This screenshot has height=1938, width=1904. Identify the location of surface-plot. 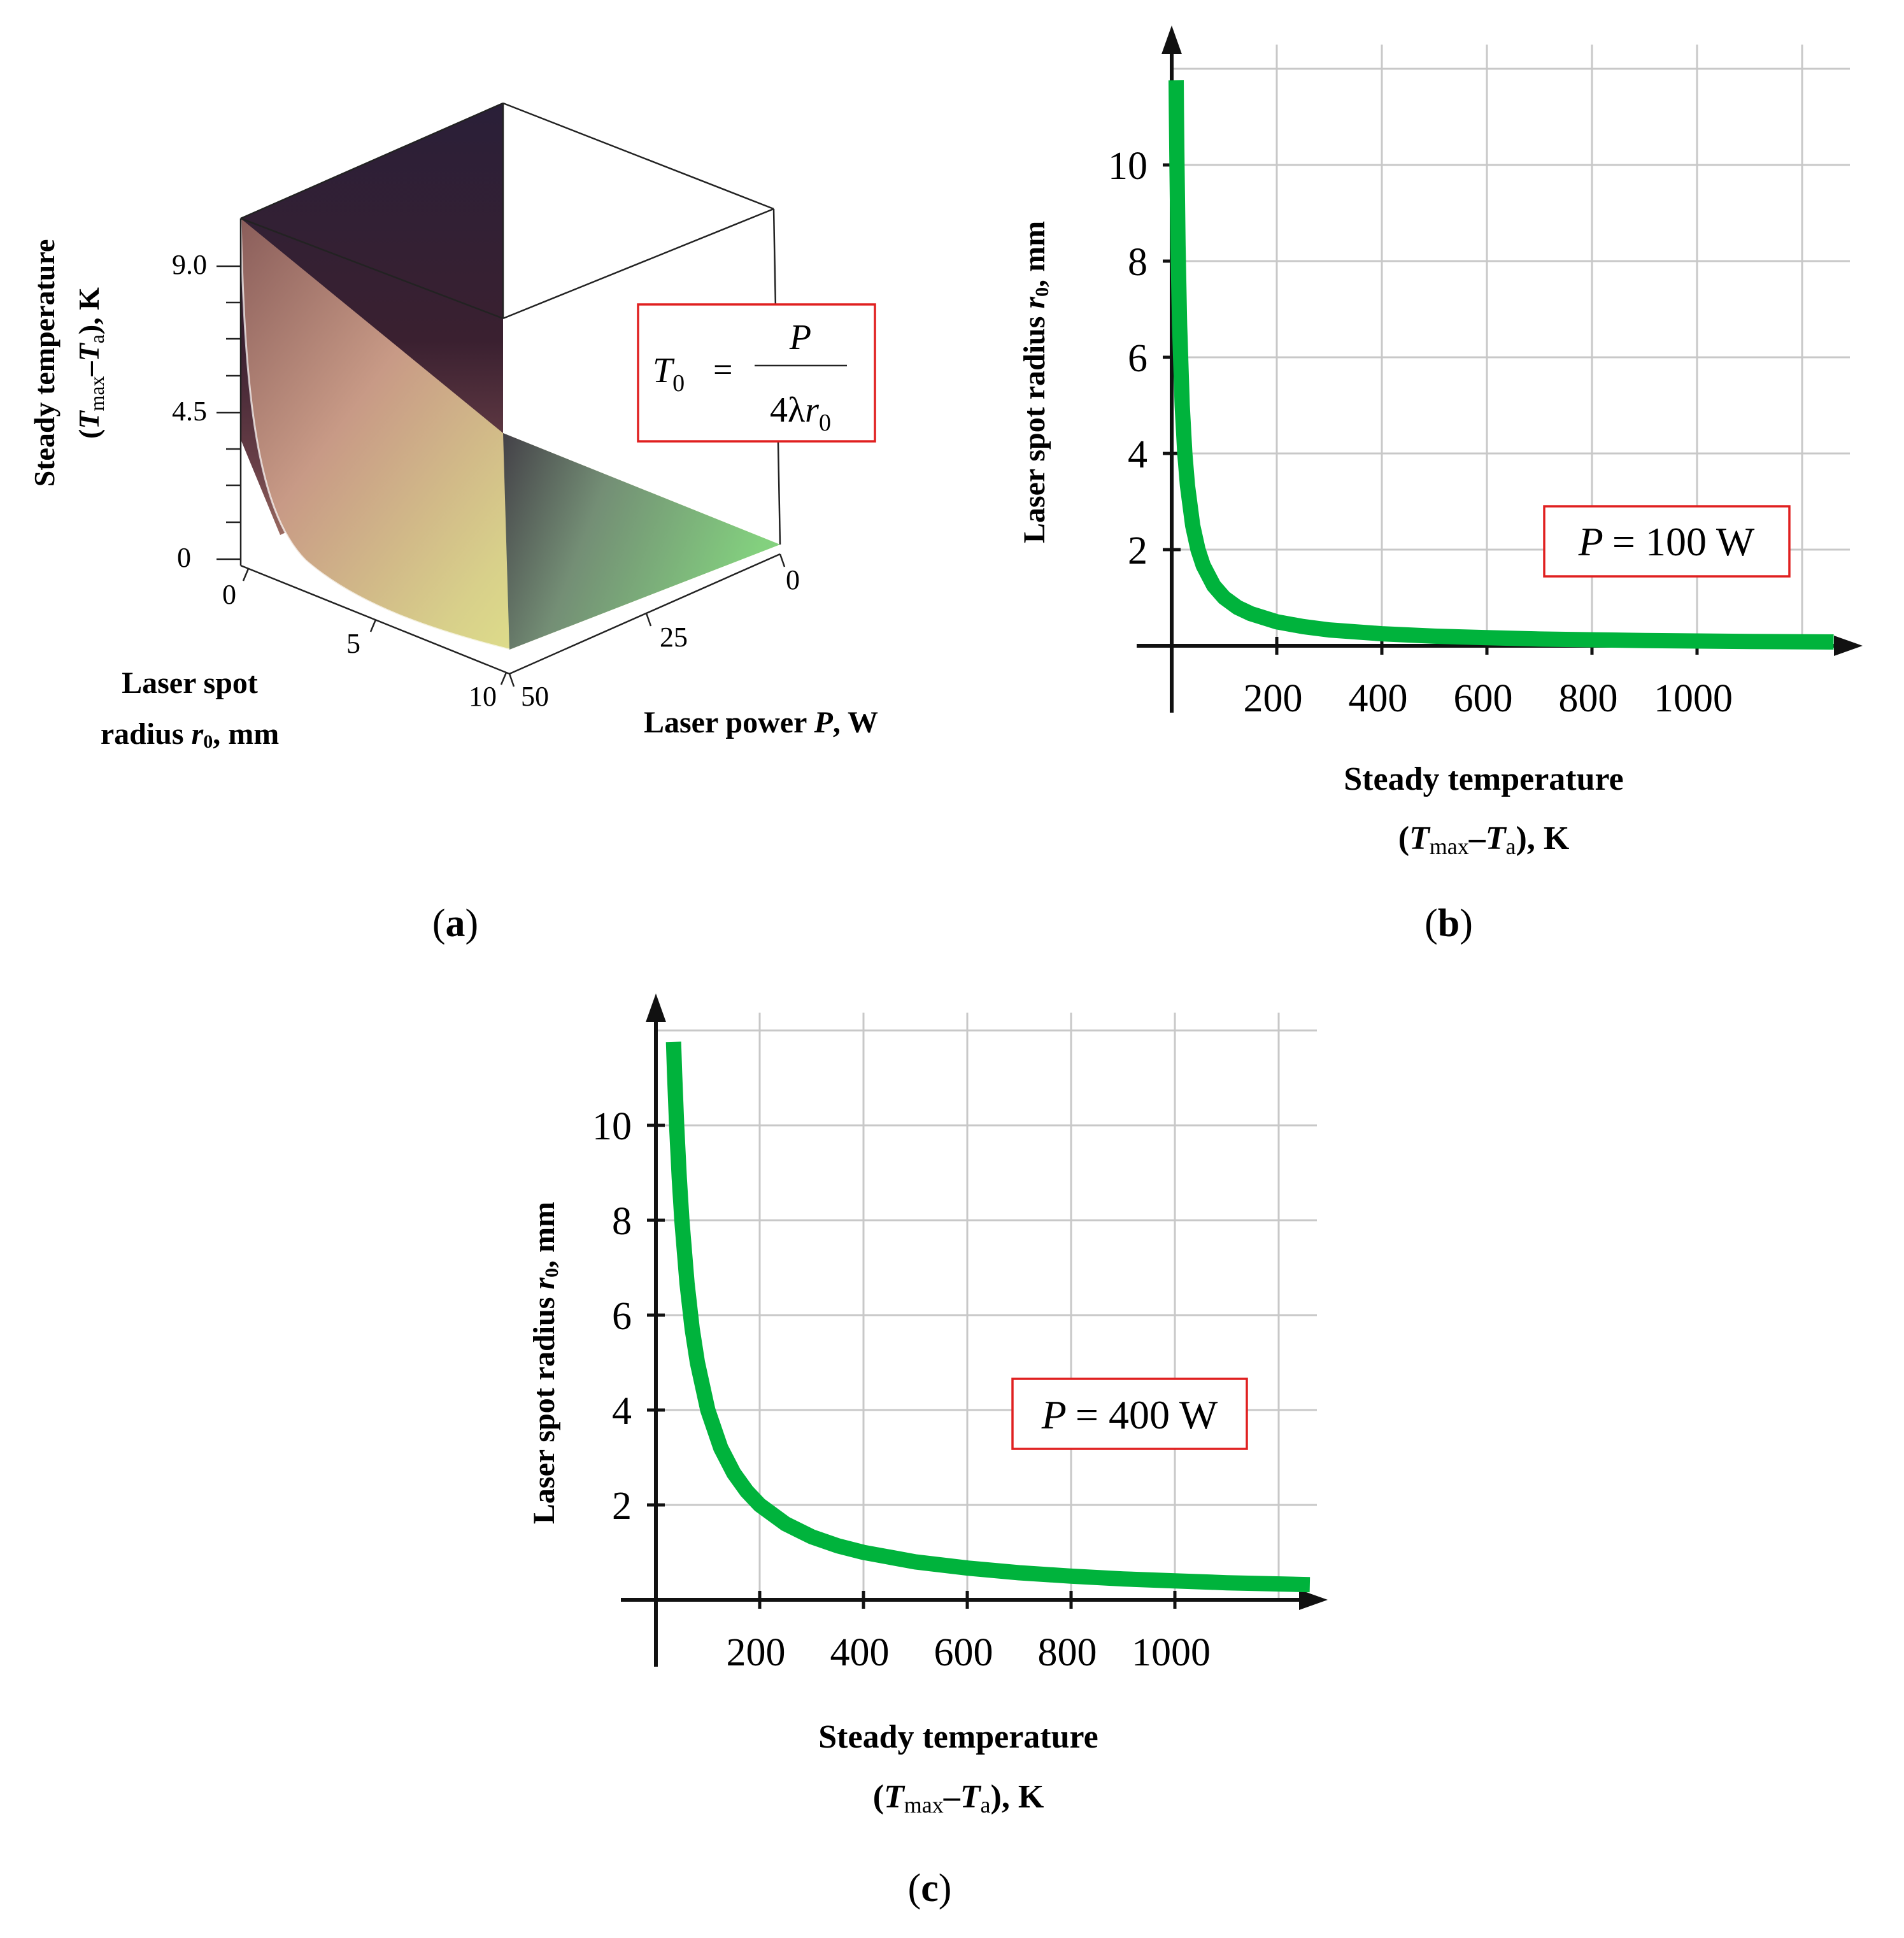
(509, 377).